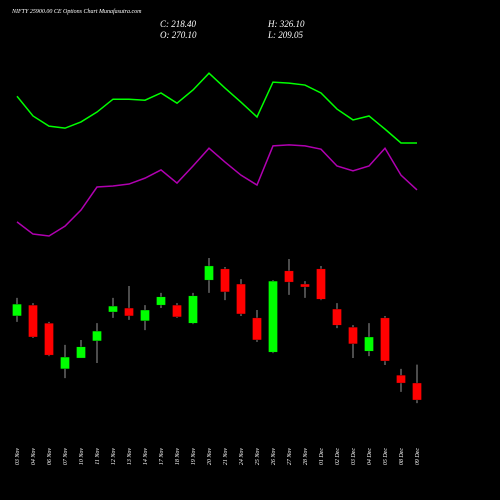  I want to click on x-tick-label: 06 Nov, so click(50, 457).